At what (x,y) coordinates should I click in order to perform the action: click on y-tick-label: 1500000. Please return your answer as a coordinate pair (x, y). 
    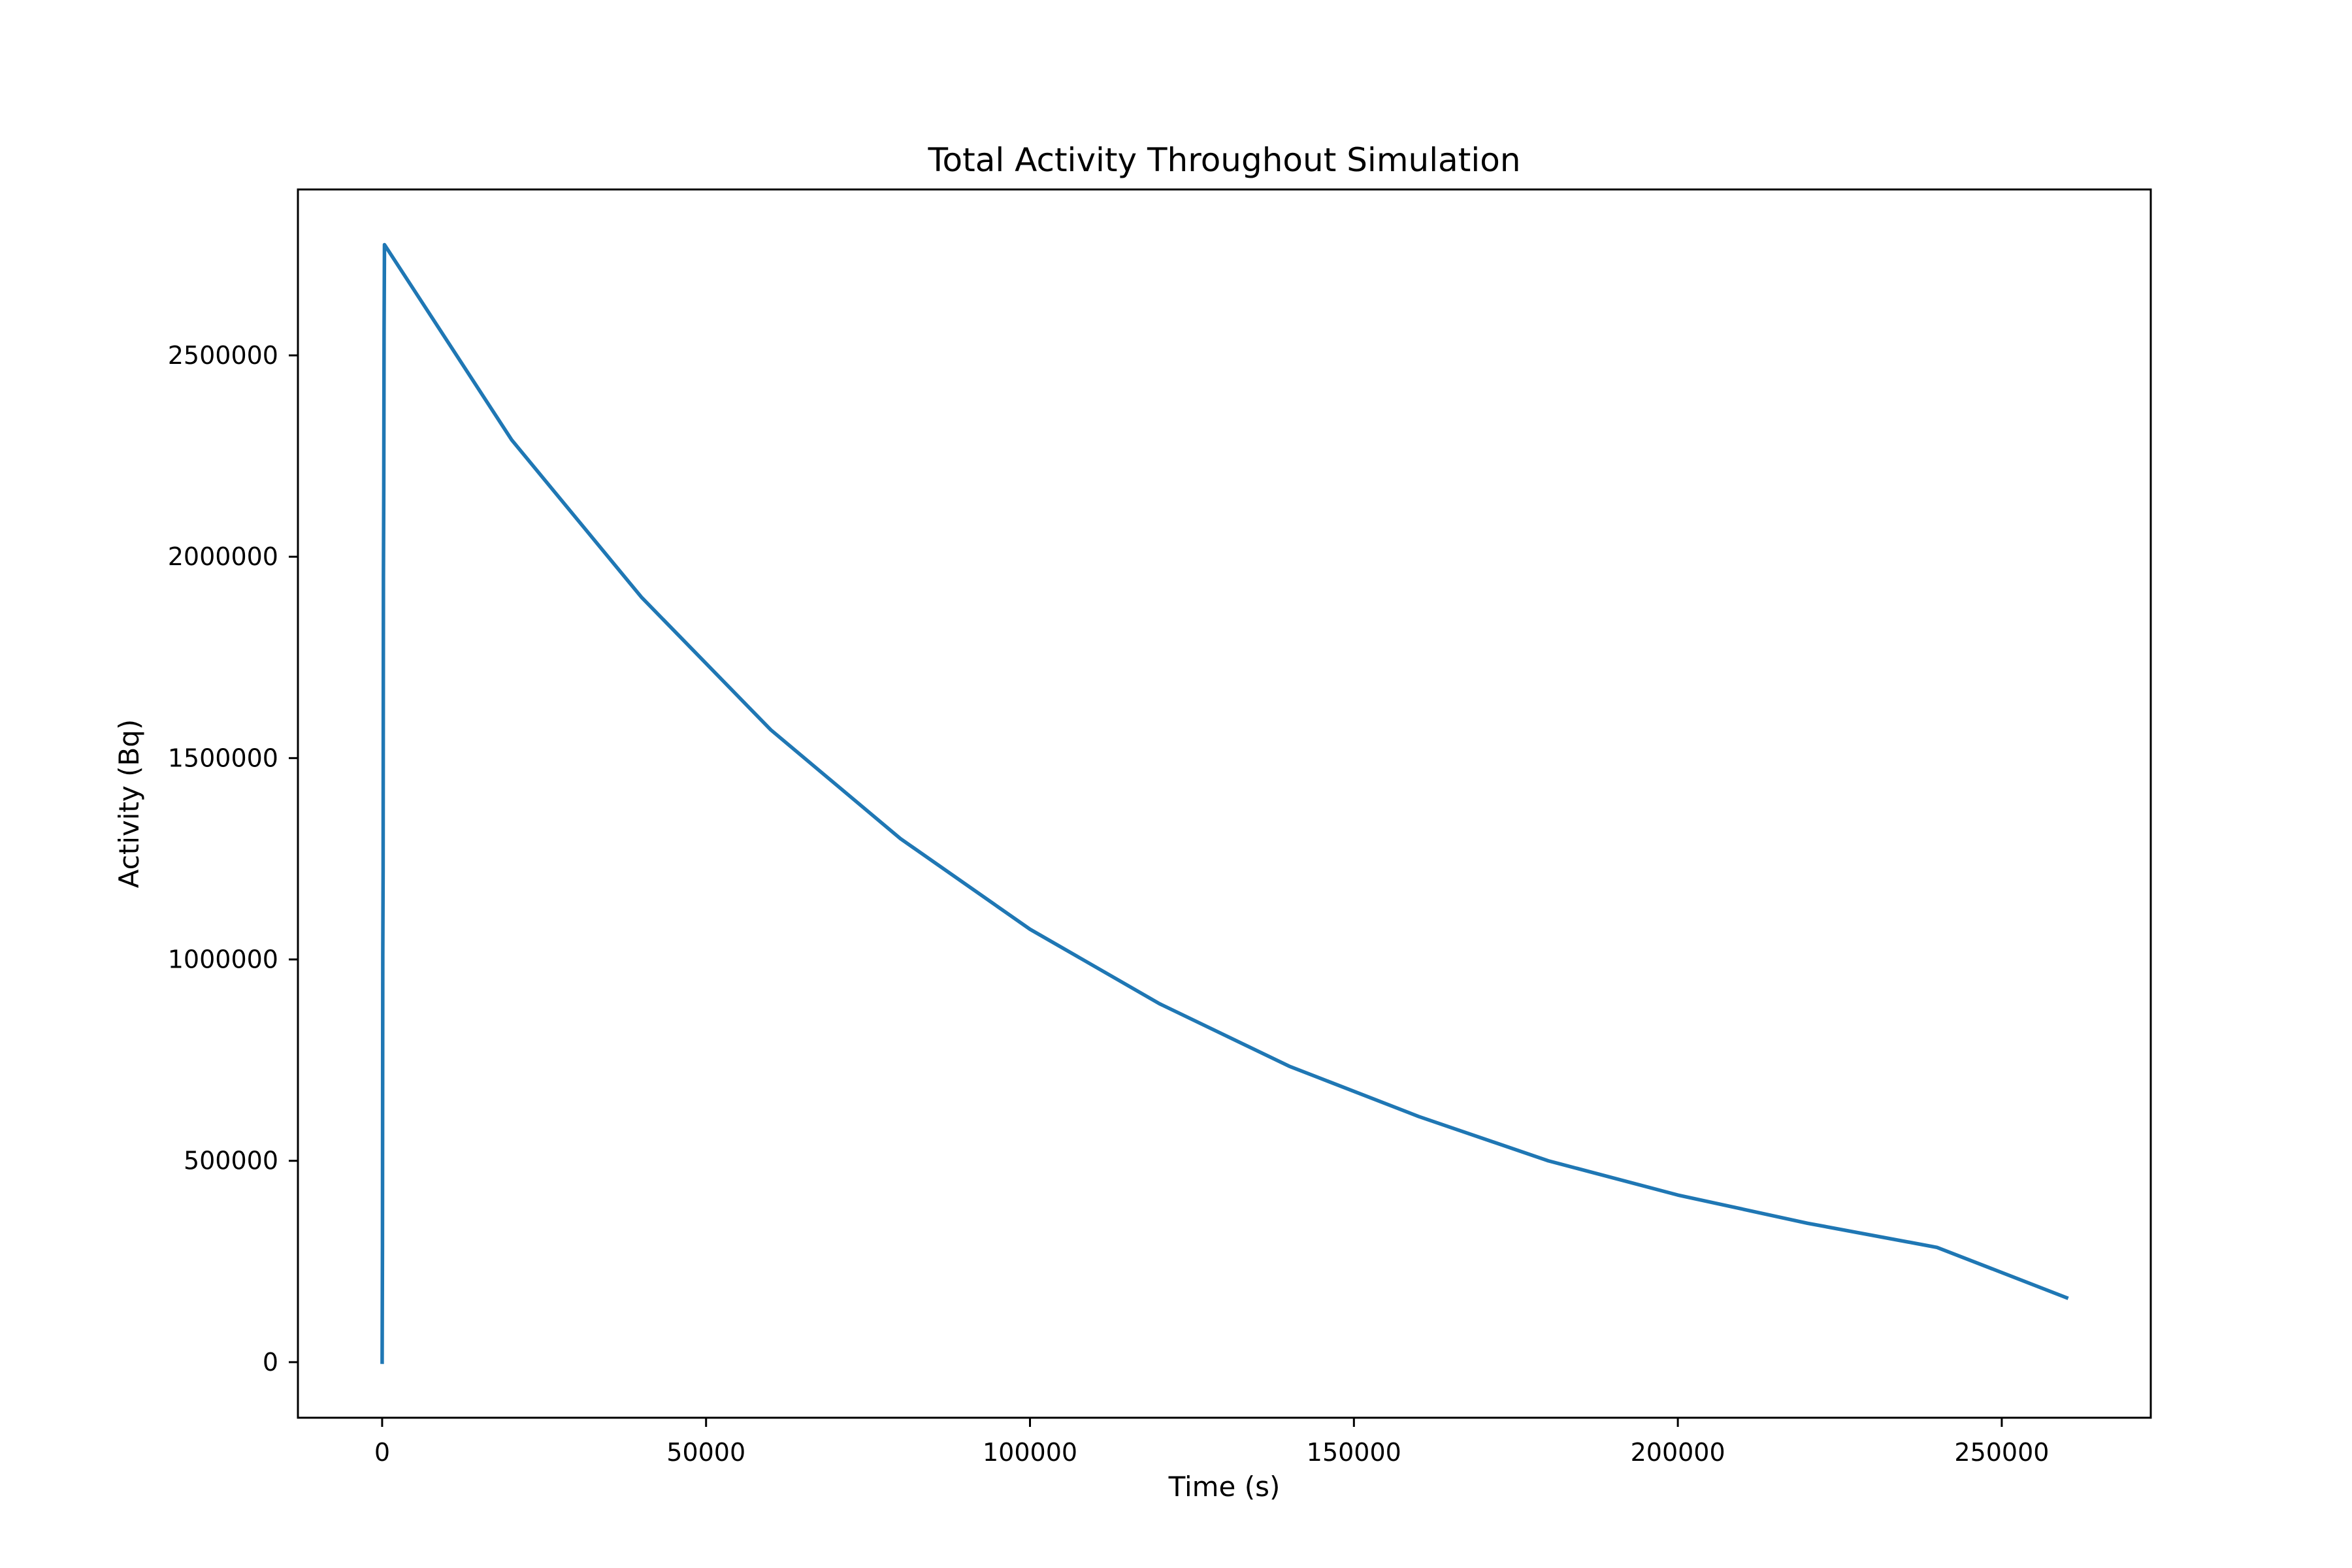
    Looking at the image, I should click on (223, 757).